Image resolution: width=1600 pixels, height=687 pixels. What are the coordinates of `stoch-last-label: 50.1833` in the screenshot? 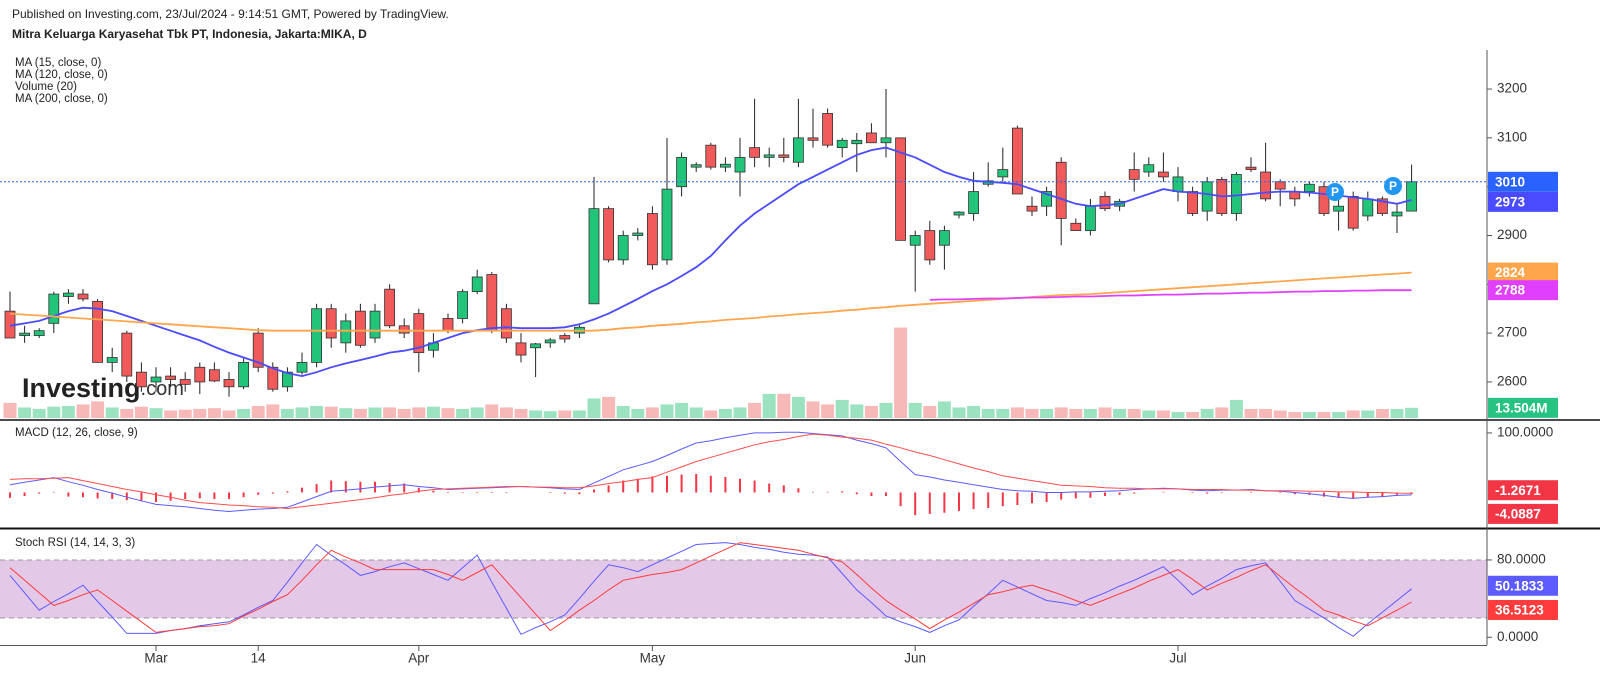 It's located at (1519, 585).